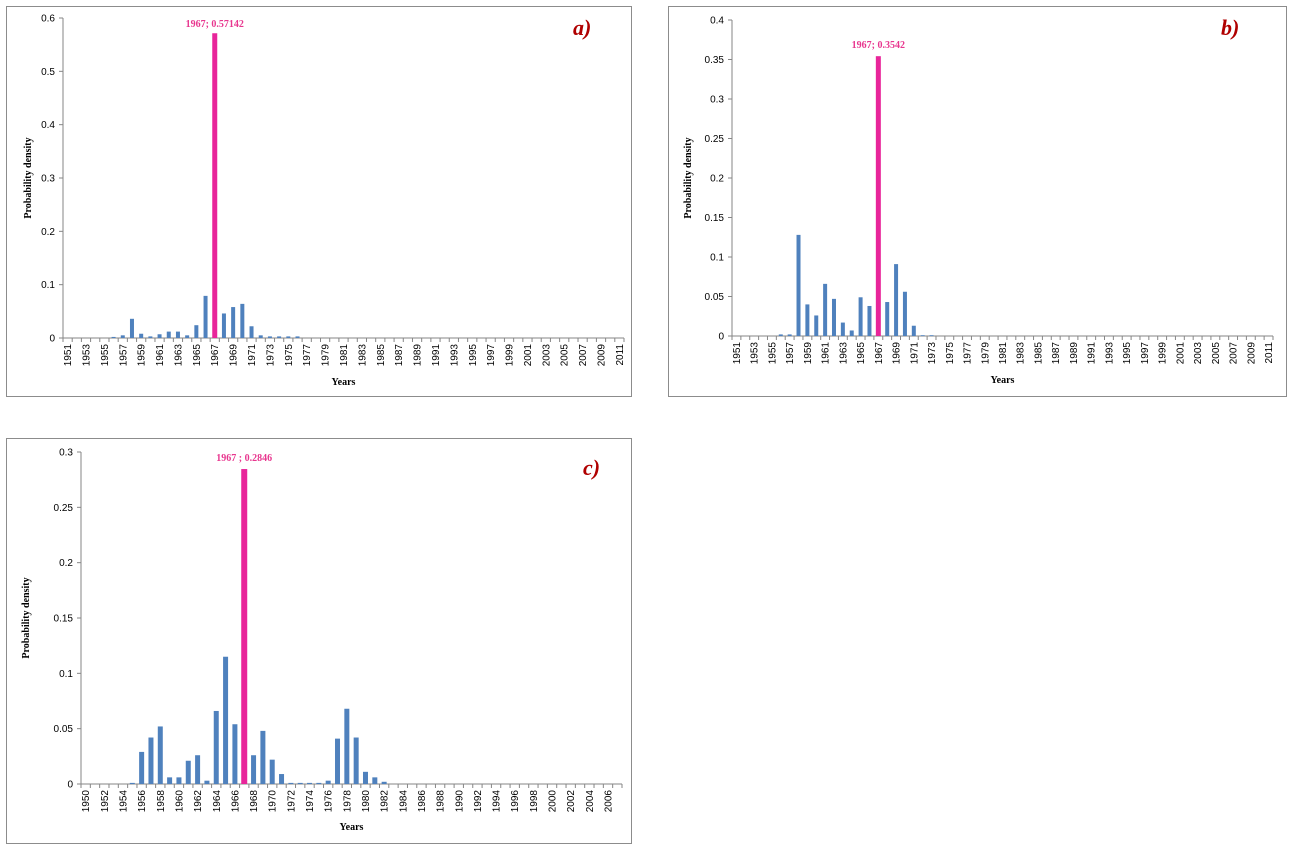  I want to click on x-tick-label: 1984, so click(403, 801).